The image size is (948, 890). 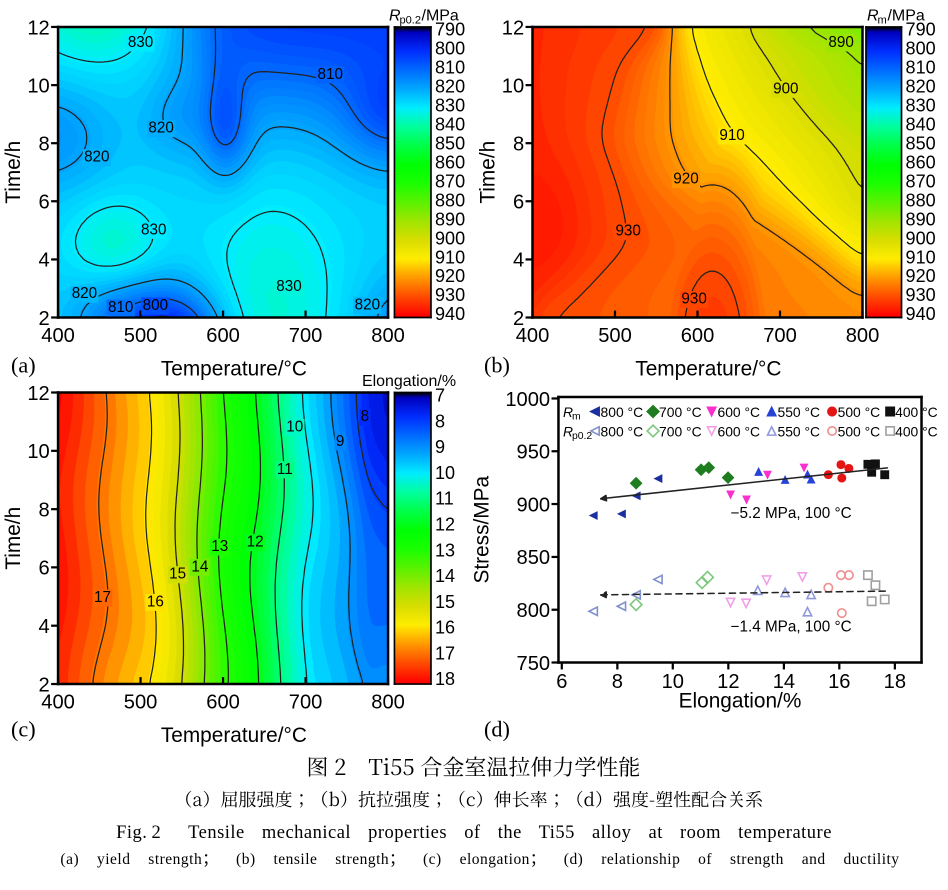 What do you see at coordinates (450, 200) in the screenshot?
I see `svg-text: 880` at bounding box center [450, 200].